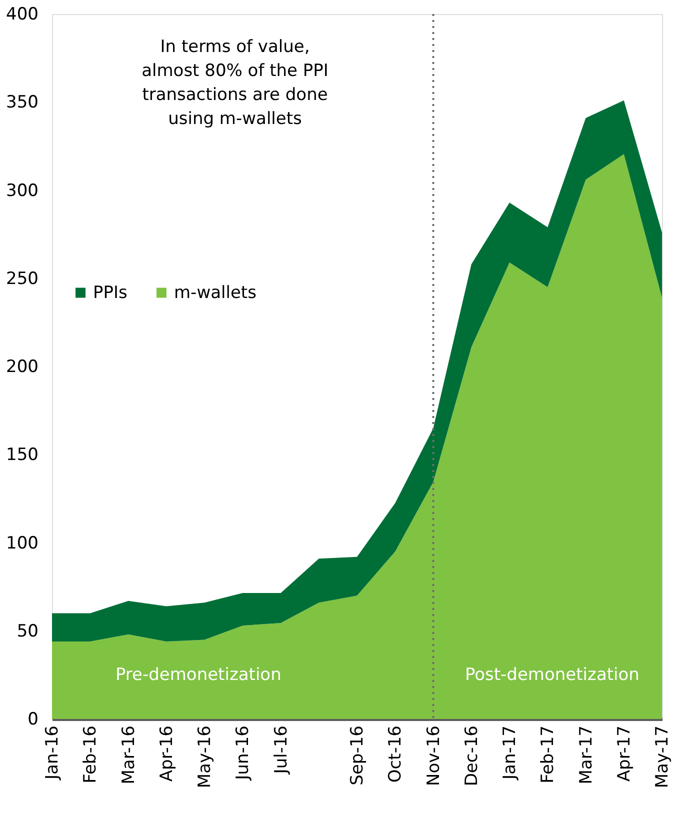 This screenshot has height=834, width=694. Describe the element at coordinates (235, 83) in the screenshot. I see `annotation: In terms of value, almost 80% of the PPI transactions are done using m-wallets` at that location.